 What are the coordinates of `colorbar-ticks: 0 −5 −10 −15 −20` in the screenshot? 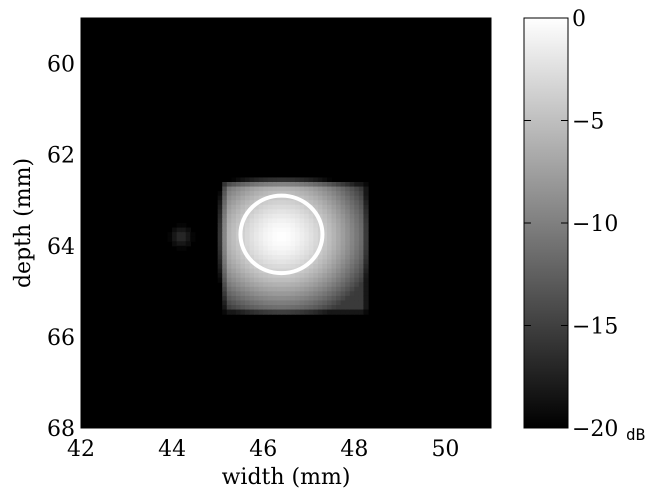 It's located at (571, 224).